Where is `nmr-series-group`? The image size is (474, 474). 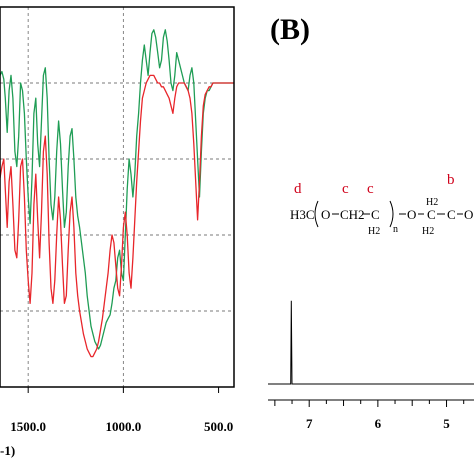
nmr-series-group is located at coordinates (371, 342).